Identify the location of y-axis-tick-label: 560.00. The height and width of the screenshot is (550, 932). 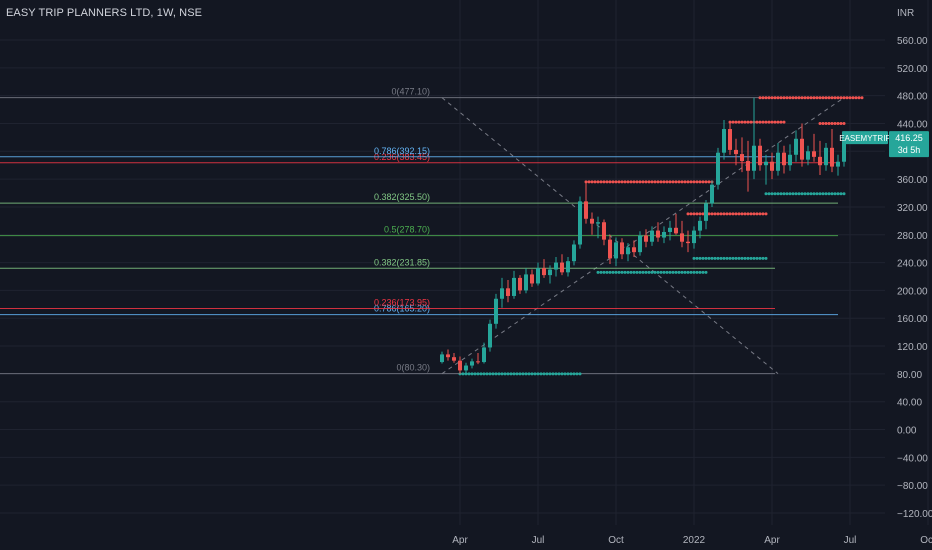
(912, 41).